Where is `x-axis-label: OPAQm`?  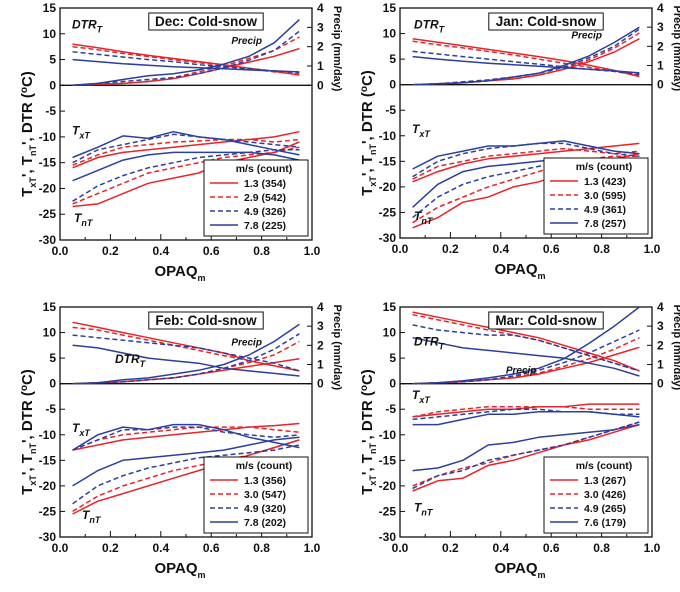 x-axis-label: OPAQm is located at coordinates (179, 273).